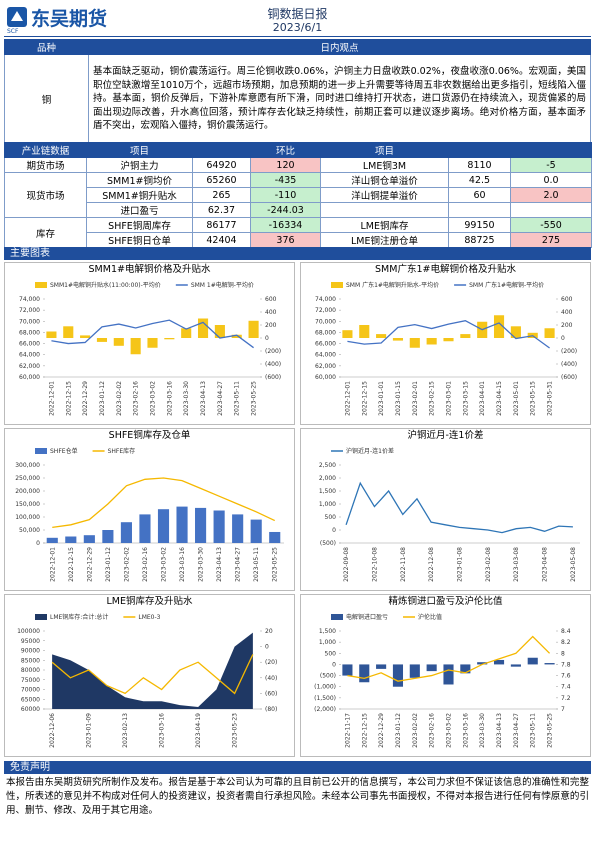 This screenshot has height=842, width=595. I want to click on item-cell: SMM1#铜升贴水, so click(139, 195).